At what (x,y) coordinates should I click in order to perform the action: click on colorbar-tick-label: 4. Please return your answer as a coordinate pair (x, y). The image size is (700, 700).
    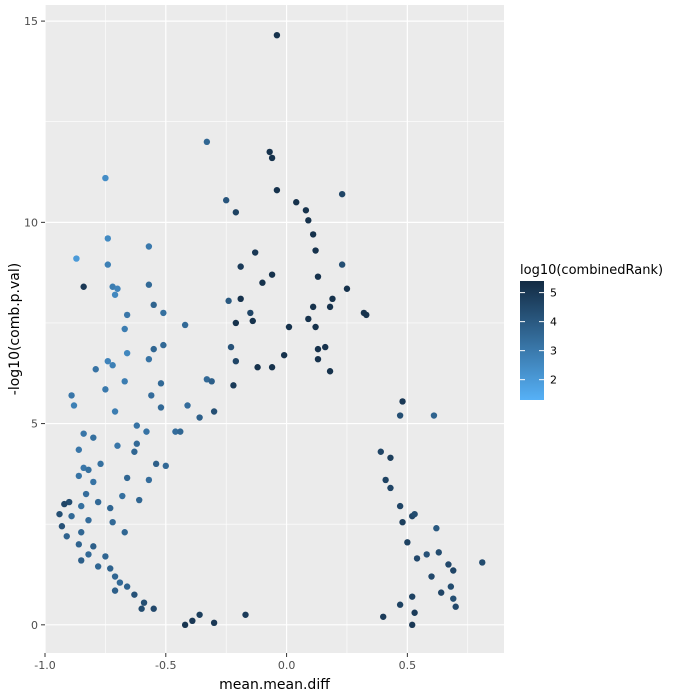
    Looking at the image, I should click on (553, 322).